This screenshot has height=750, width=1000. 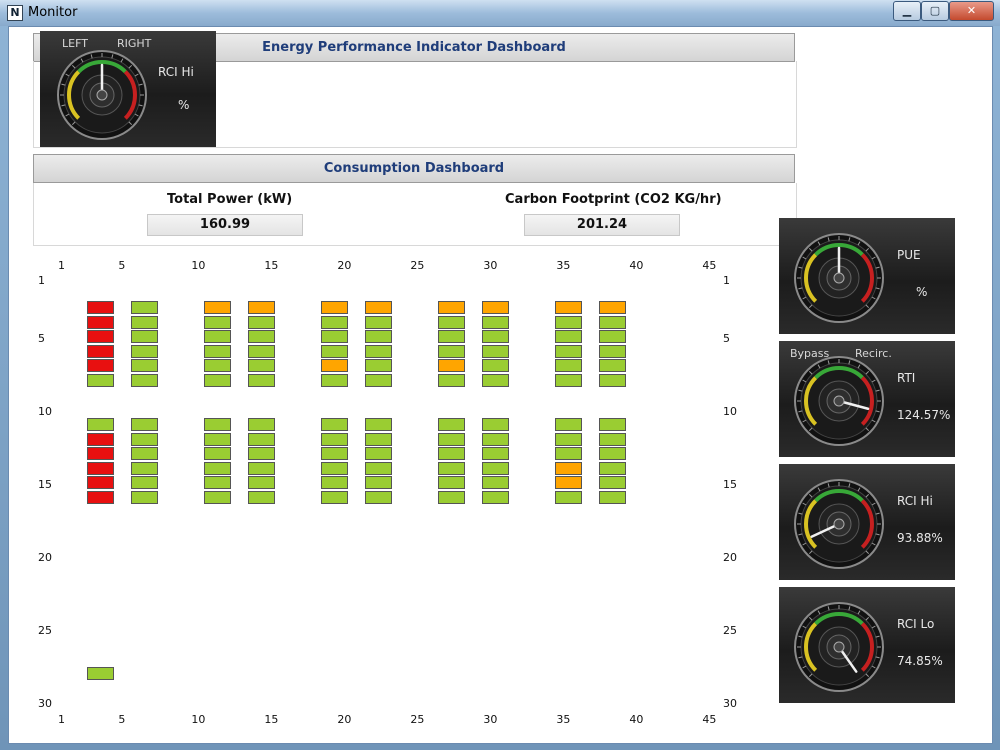 What do you see at coordinates (907, 11) in the screenshot?
I see `minimize-button: ▁` at bounding box center [907, 11].